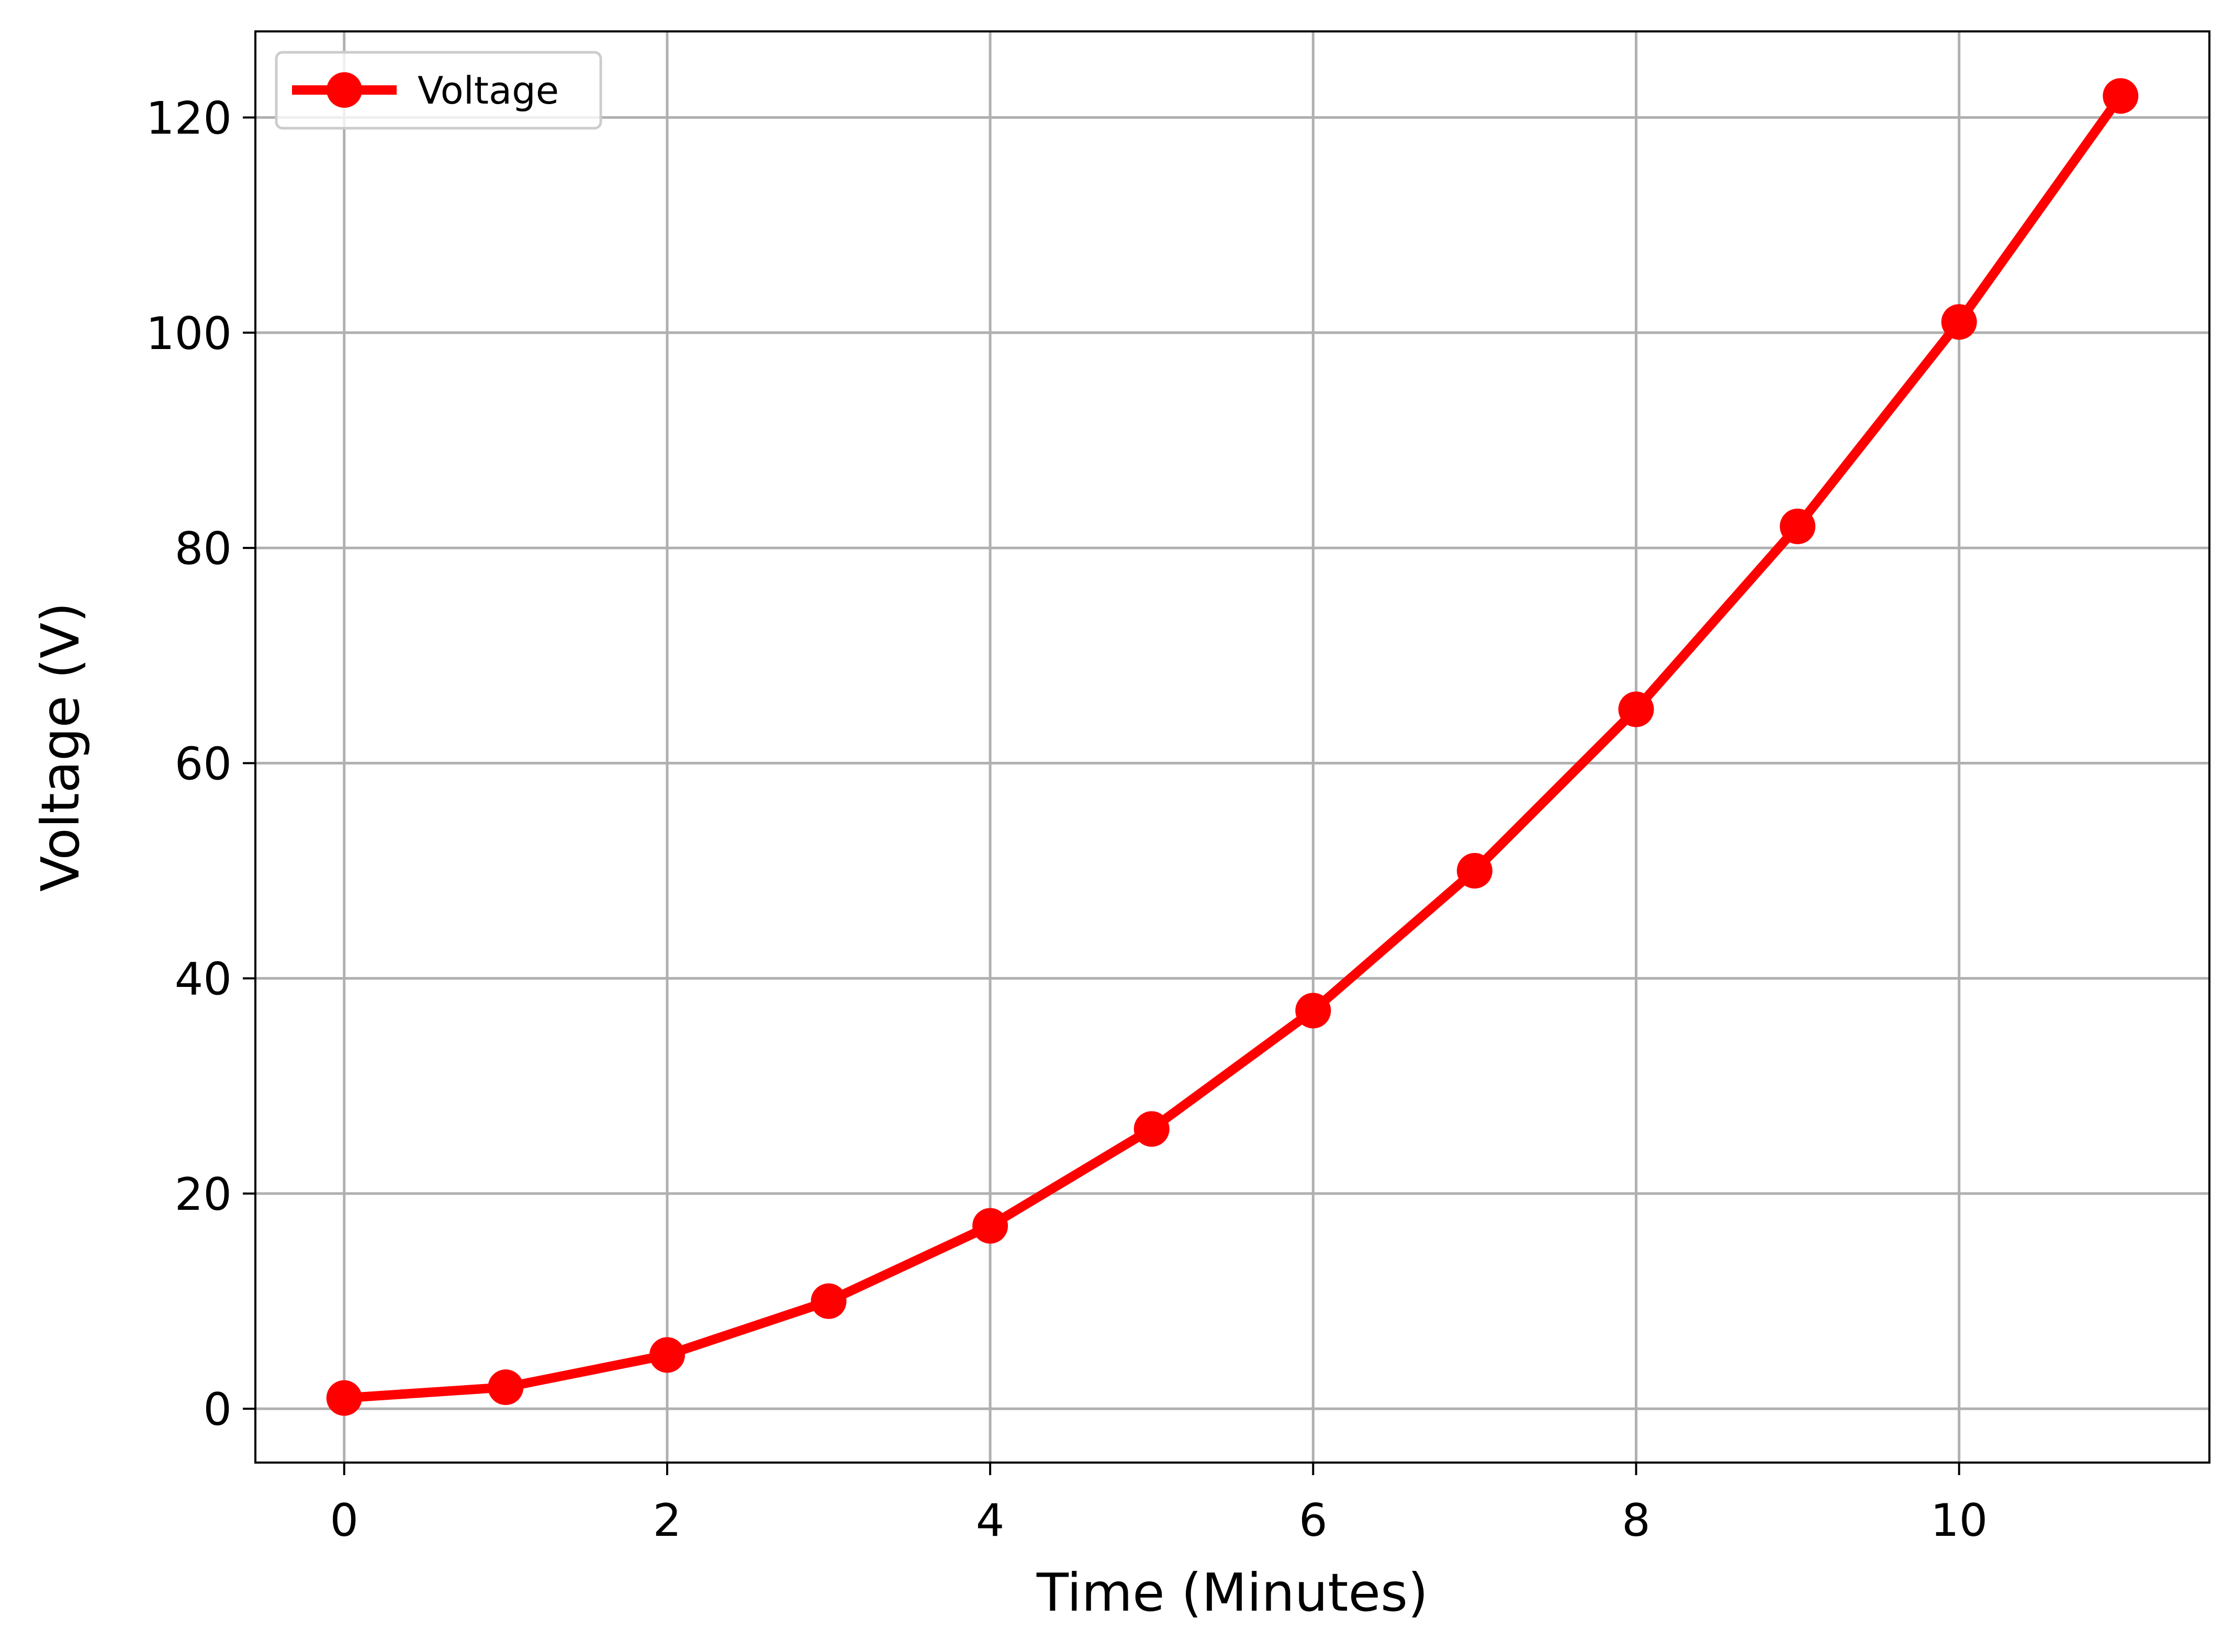 The image size is (2234, 1652). What do you see at coordinates (217, 1410) in the screenshot?
I see `y-tick-label: 0` at bounding box center [217, 1410].